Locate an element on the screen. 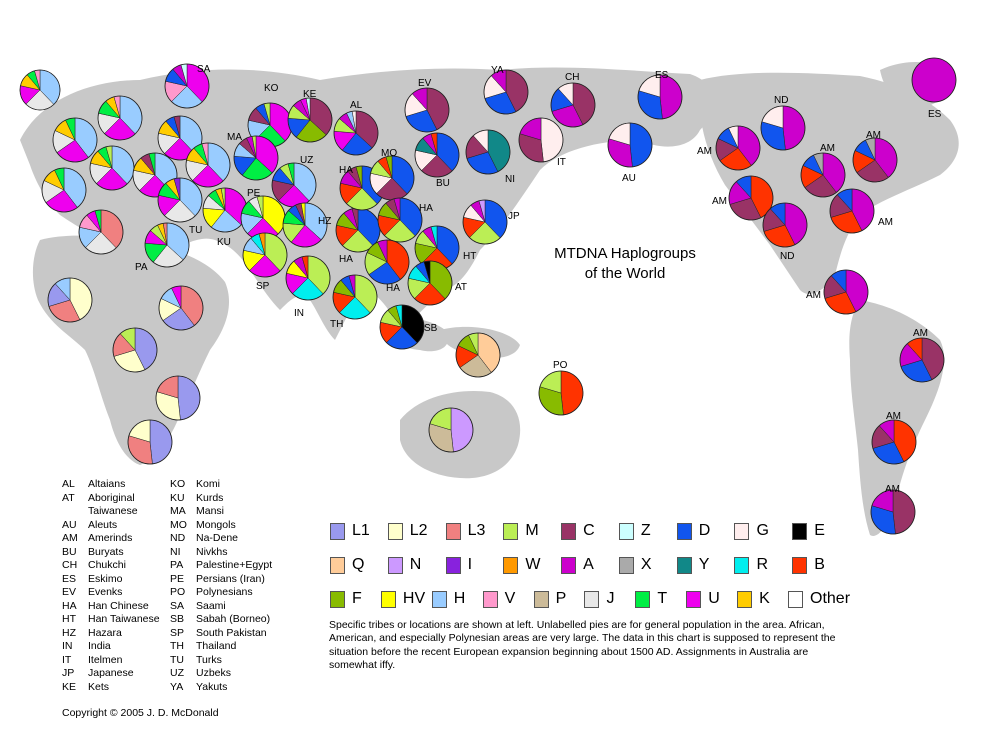 The width and height of the screenshot is (1004, 729). abbreviation-code: AL is located at coordinates (68, 484).